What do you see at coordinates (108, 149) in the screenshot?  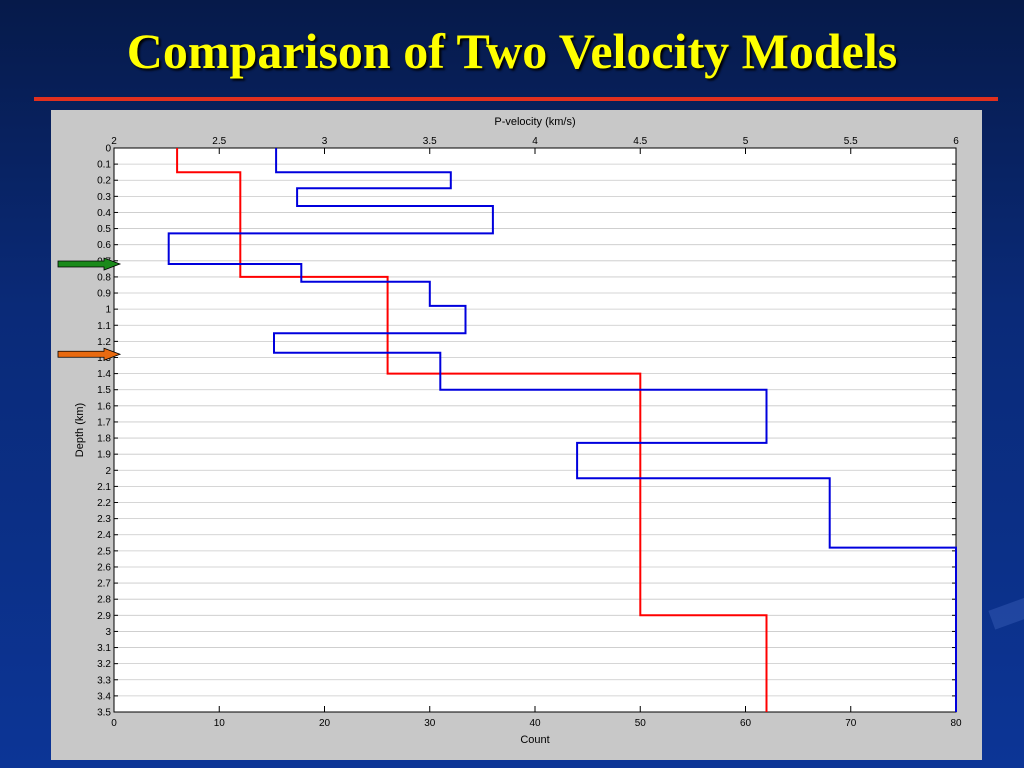 I see `y-tick-label: 0` at bounding box center [108, 149].